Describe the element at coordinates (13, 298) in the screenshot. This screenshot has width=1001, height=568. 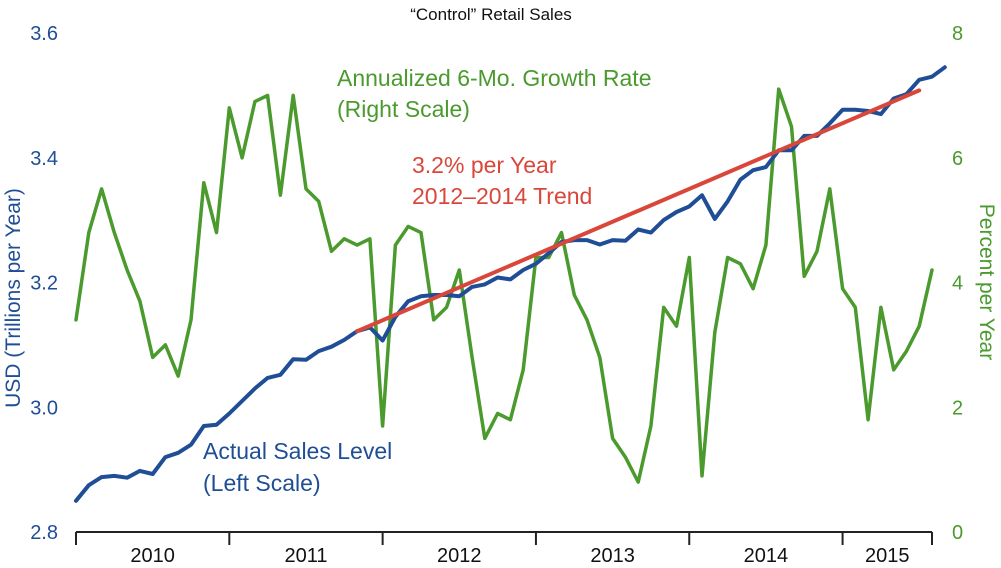
I see `left-axis-label: USD (Trillions per Year)` at that location.